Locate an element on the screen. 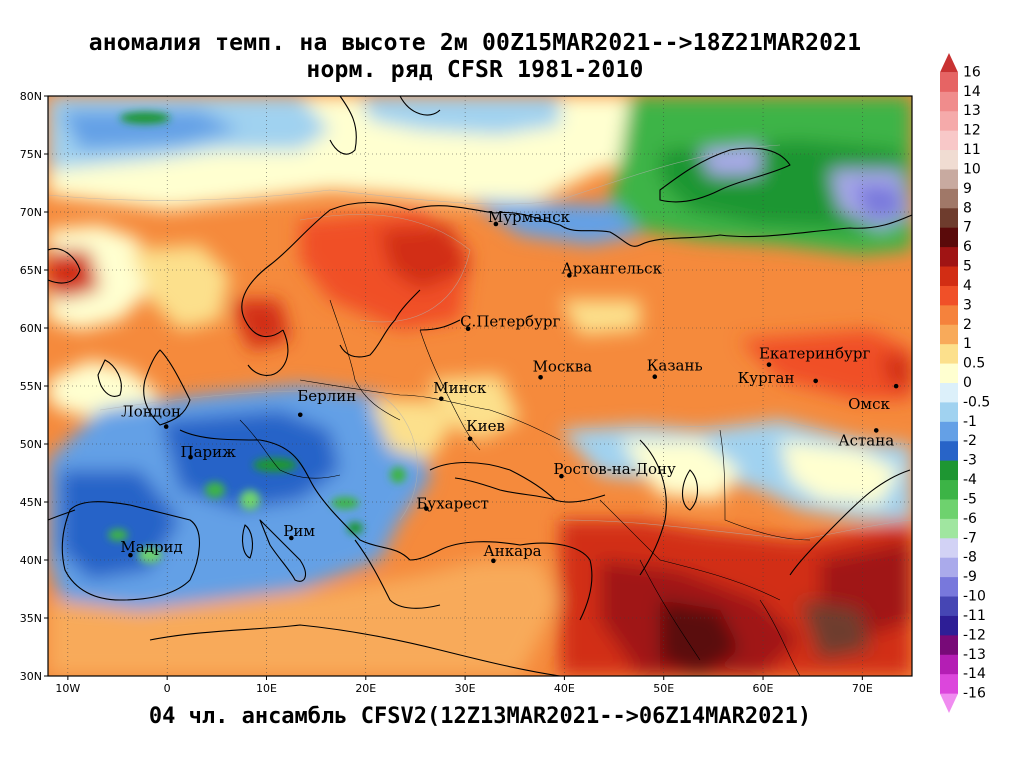 This screenshot has width=1024, height=768. lat-label: 45N is located at coordinates (31, 502).